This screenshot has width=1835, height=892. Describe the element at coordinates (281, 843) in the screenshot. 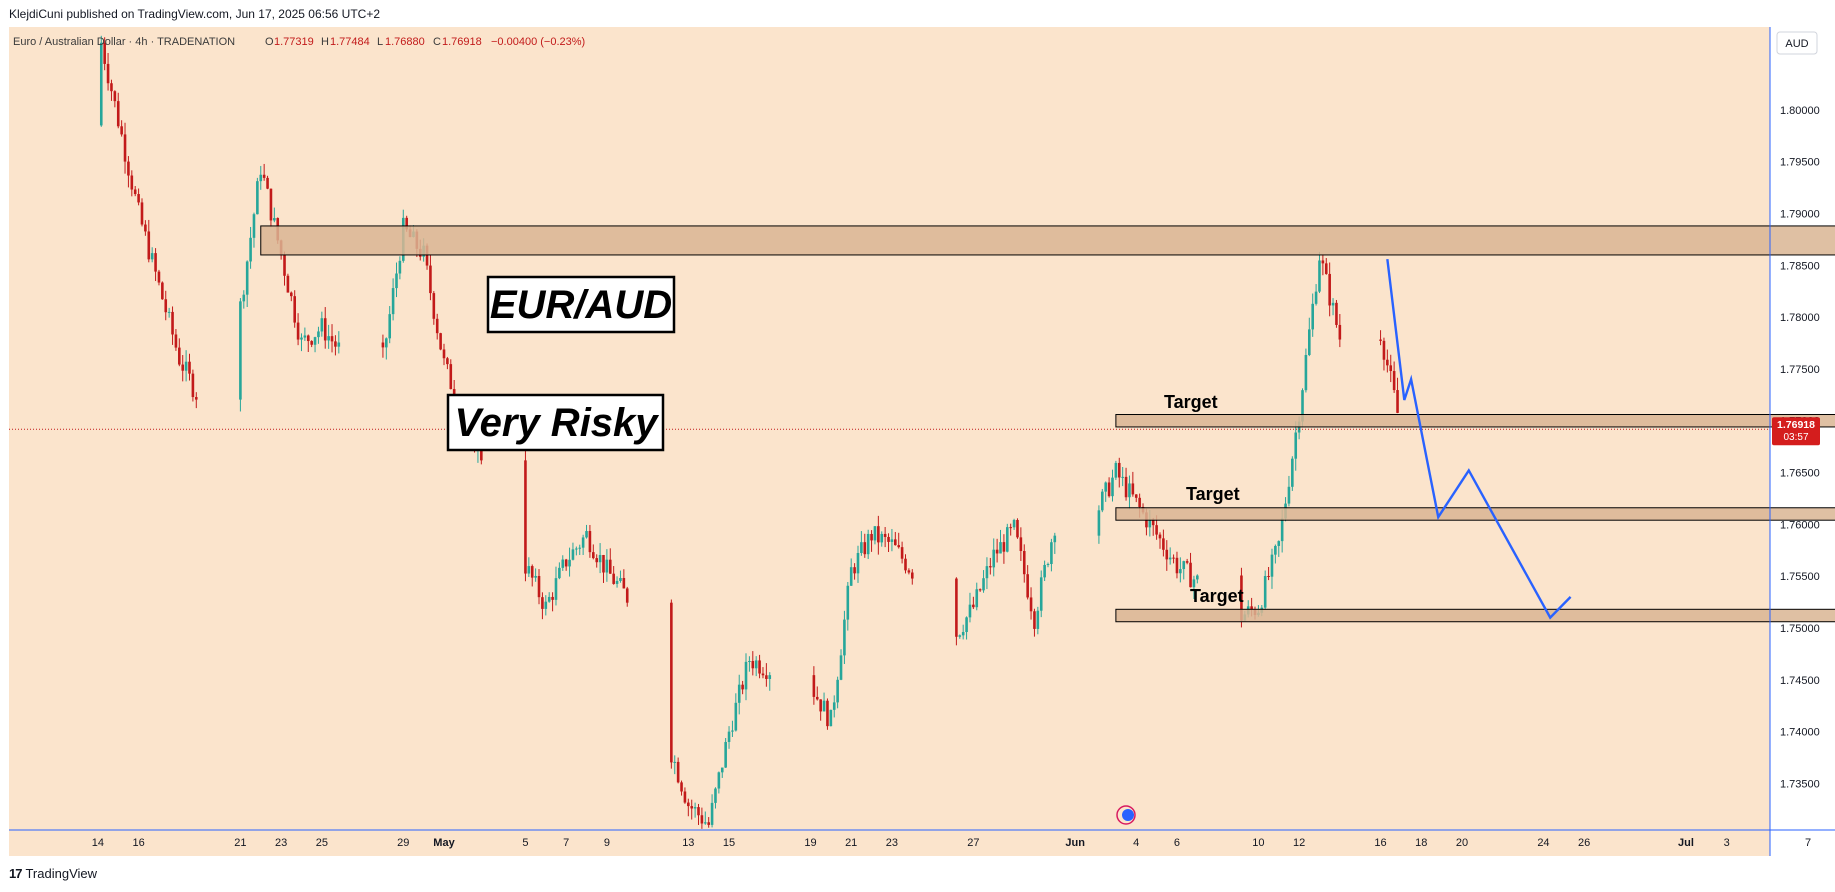

I see `time-tick: 23` at that location.